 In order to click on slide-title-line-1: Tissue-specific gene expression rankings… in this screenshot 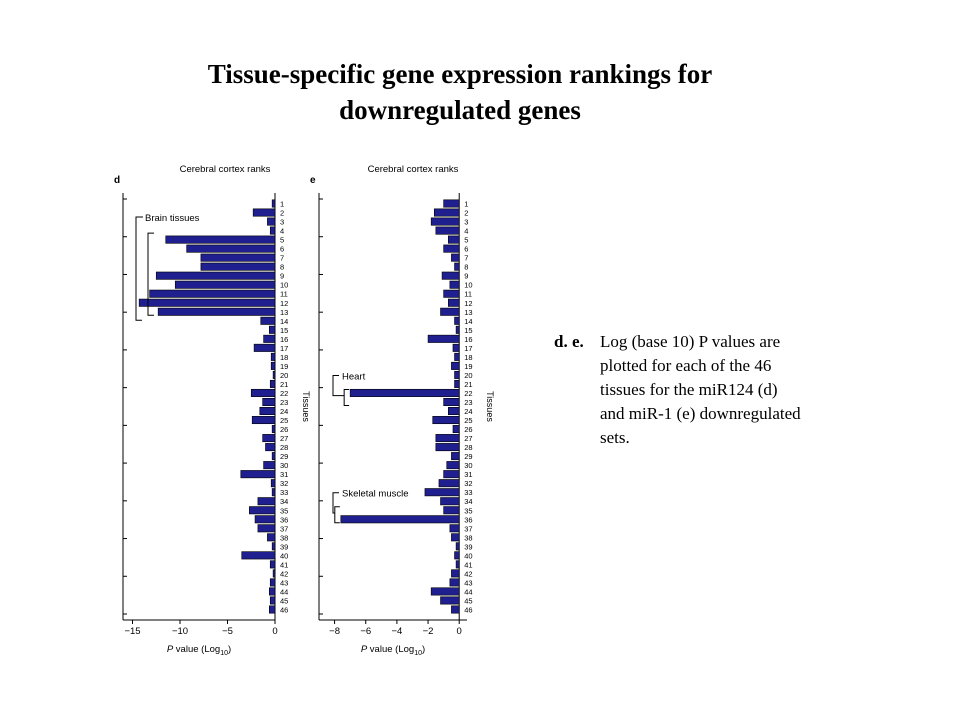, I will do `click(460, 74)`.